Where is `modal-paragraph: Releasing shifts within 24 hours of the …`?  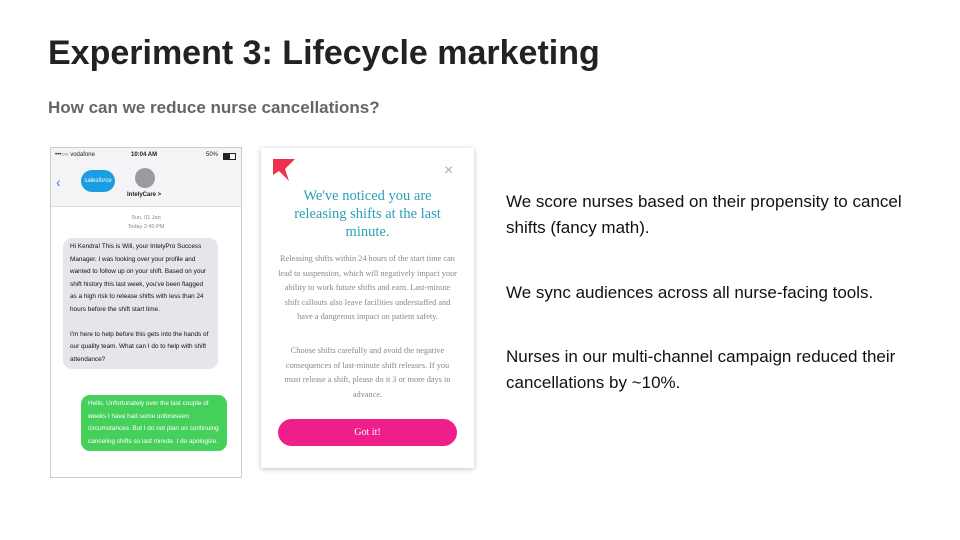
modal-paragraph: Releasing shifts within 24 hours of the … is located at coordinates (367, 288).